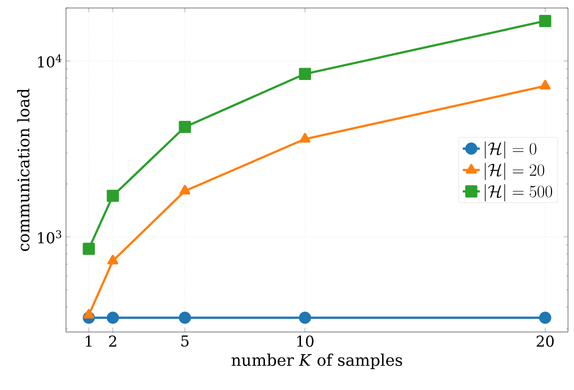 The height and width of the screenshot is (390, 574). I want to click on x-tick-label: 20, so click(545, 341).